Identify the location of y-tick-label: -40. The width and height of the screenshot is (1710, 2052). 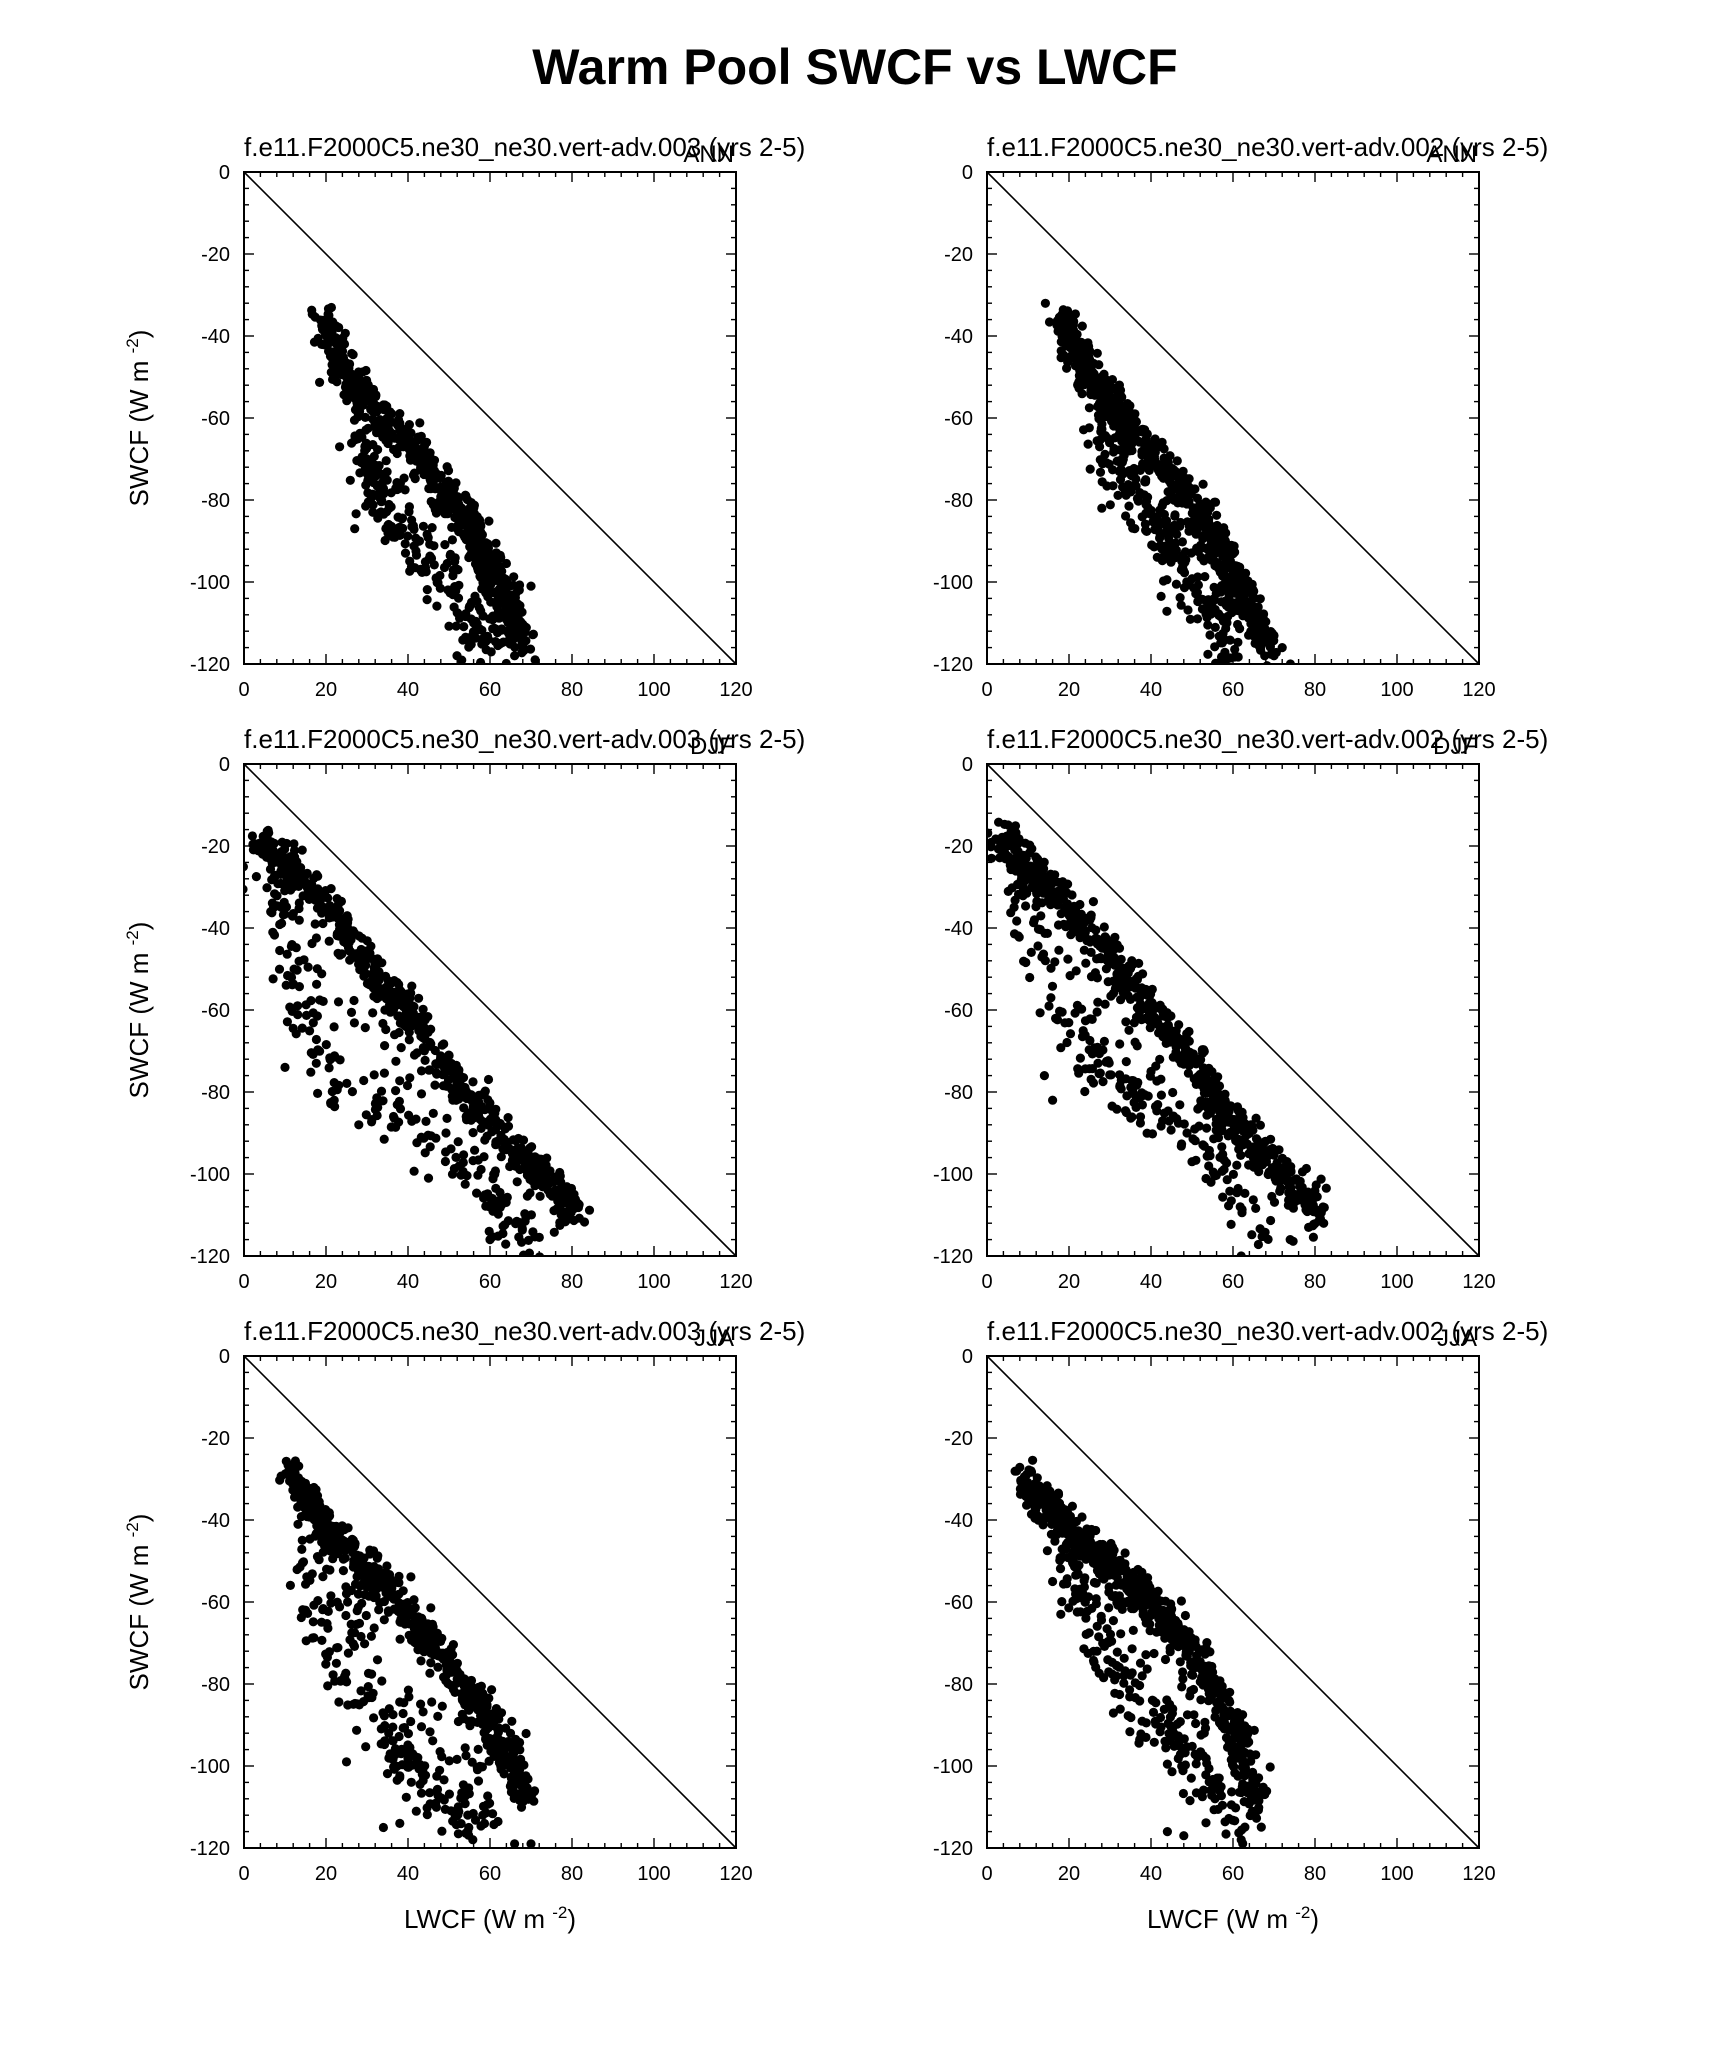
(958, 337).